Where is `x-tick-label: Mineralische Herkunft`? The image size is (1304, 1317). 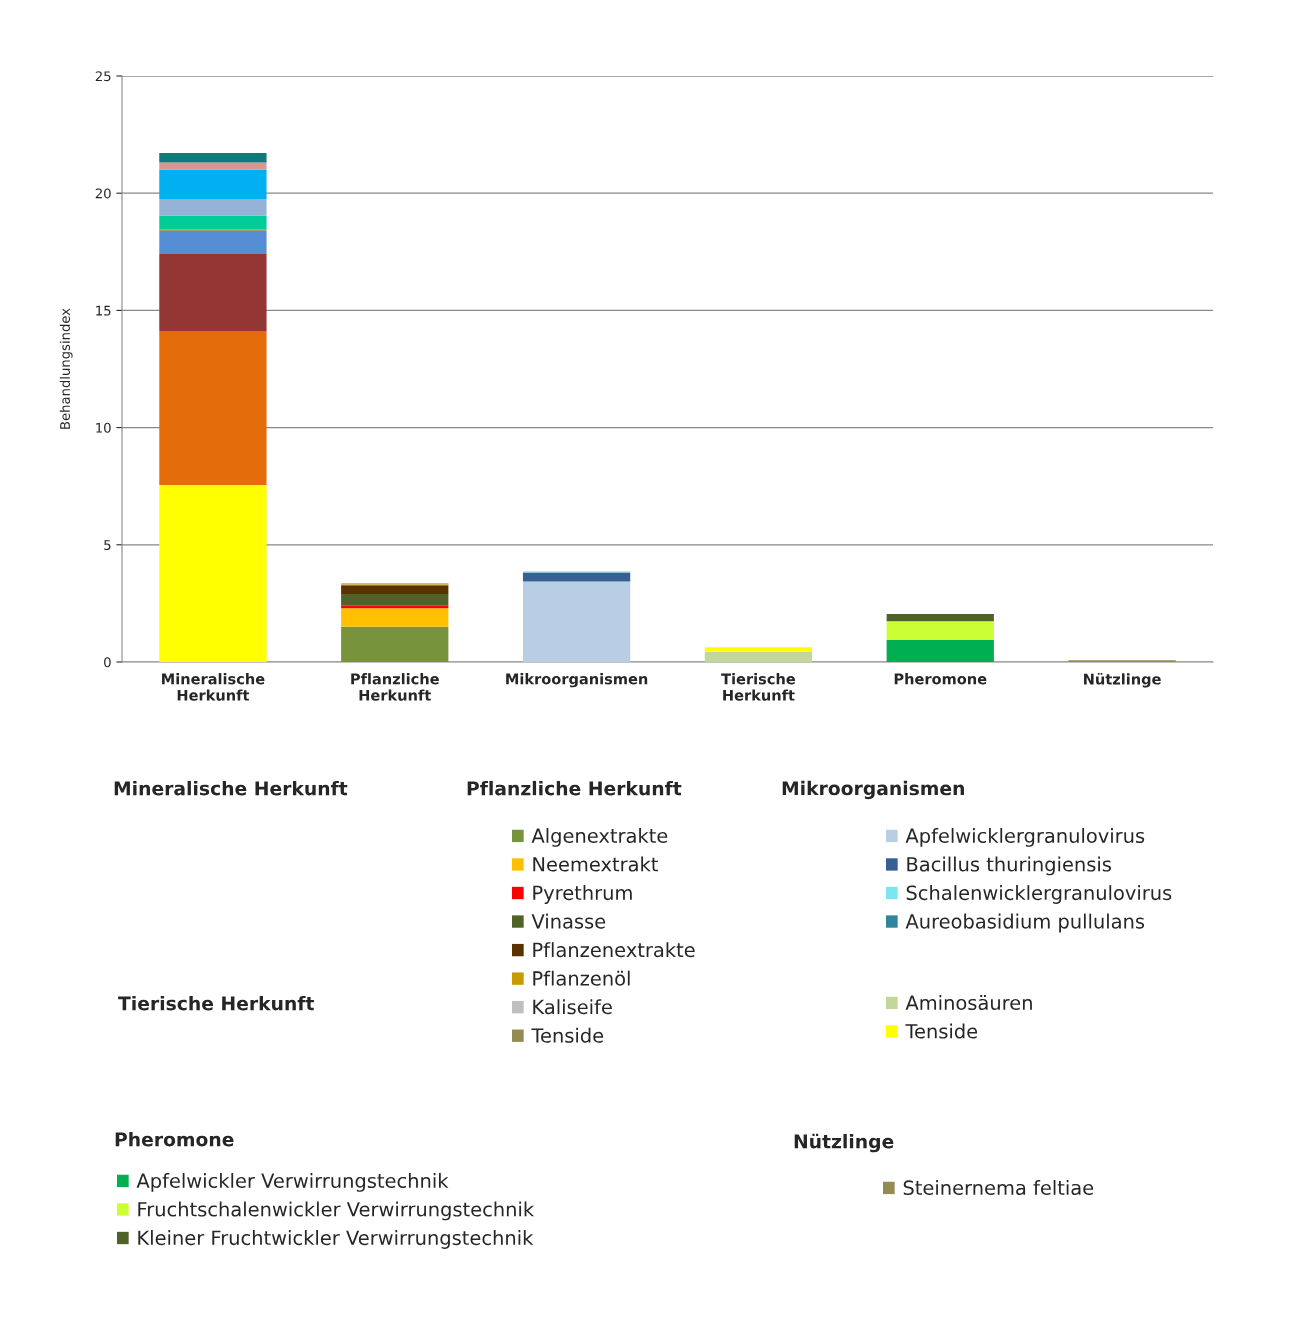 x-tick-label: Mineralische Herkunft is located at coordinates (213, 687).